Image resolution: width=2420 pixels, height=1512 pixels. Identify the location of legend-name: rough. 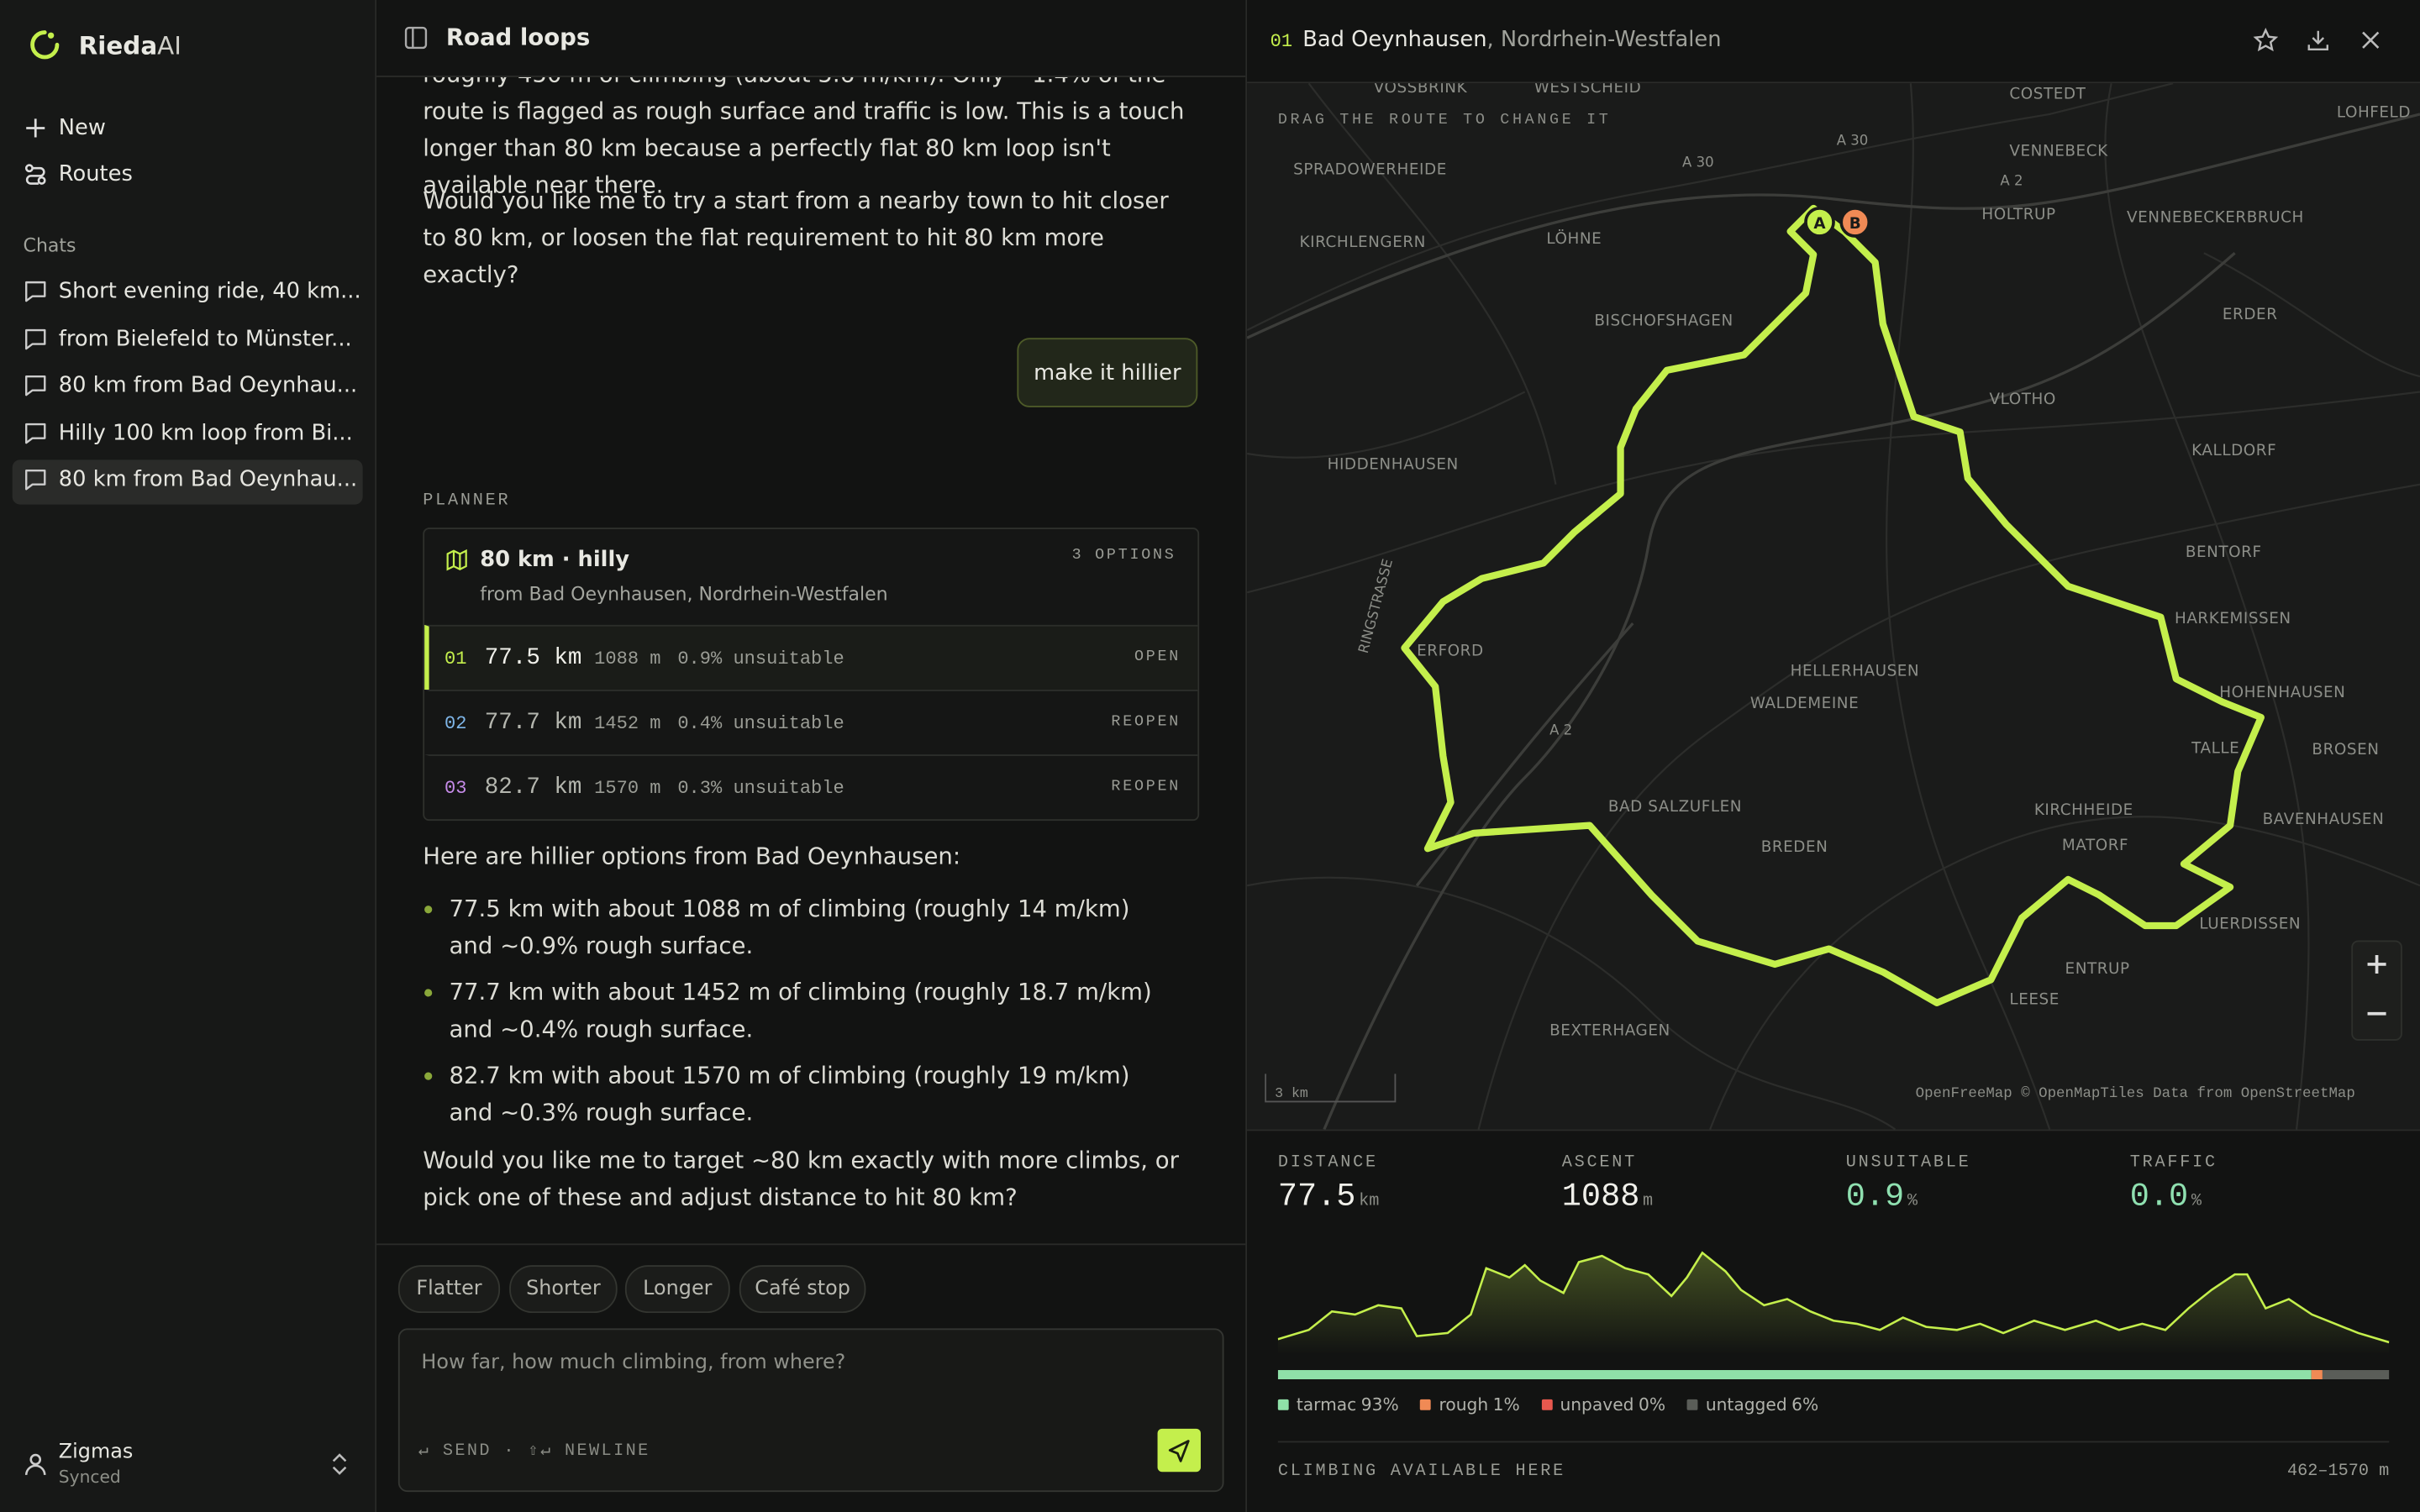
(1464, 1404).